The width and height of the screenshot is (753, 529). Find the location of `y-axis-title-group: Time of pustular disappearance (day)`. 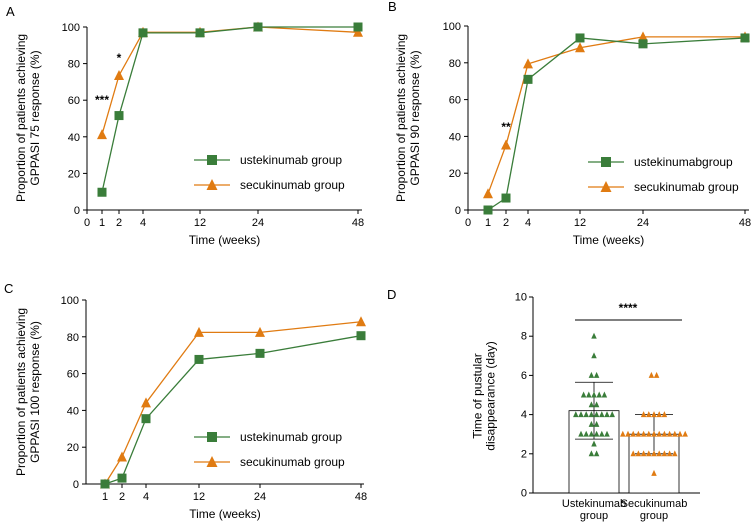

y-axis-title-group: Time of pustular disappearance (day) is located at coordinates (484, 395).